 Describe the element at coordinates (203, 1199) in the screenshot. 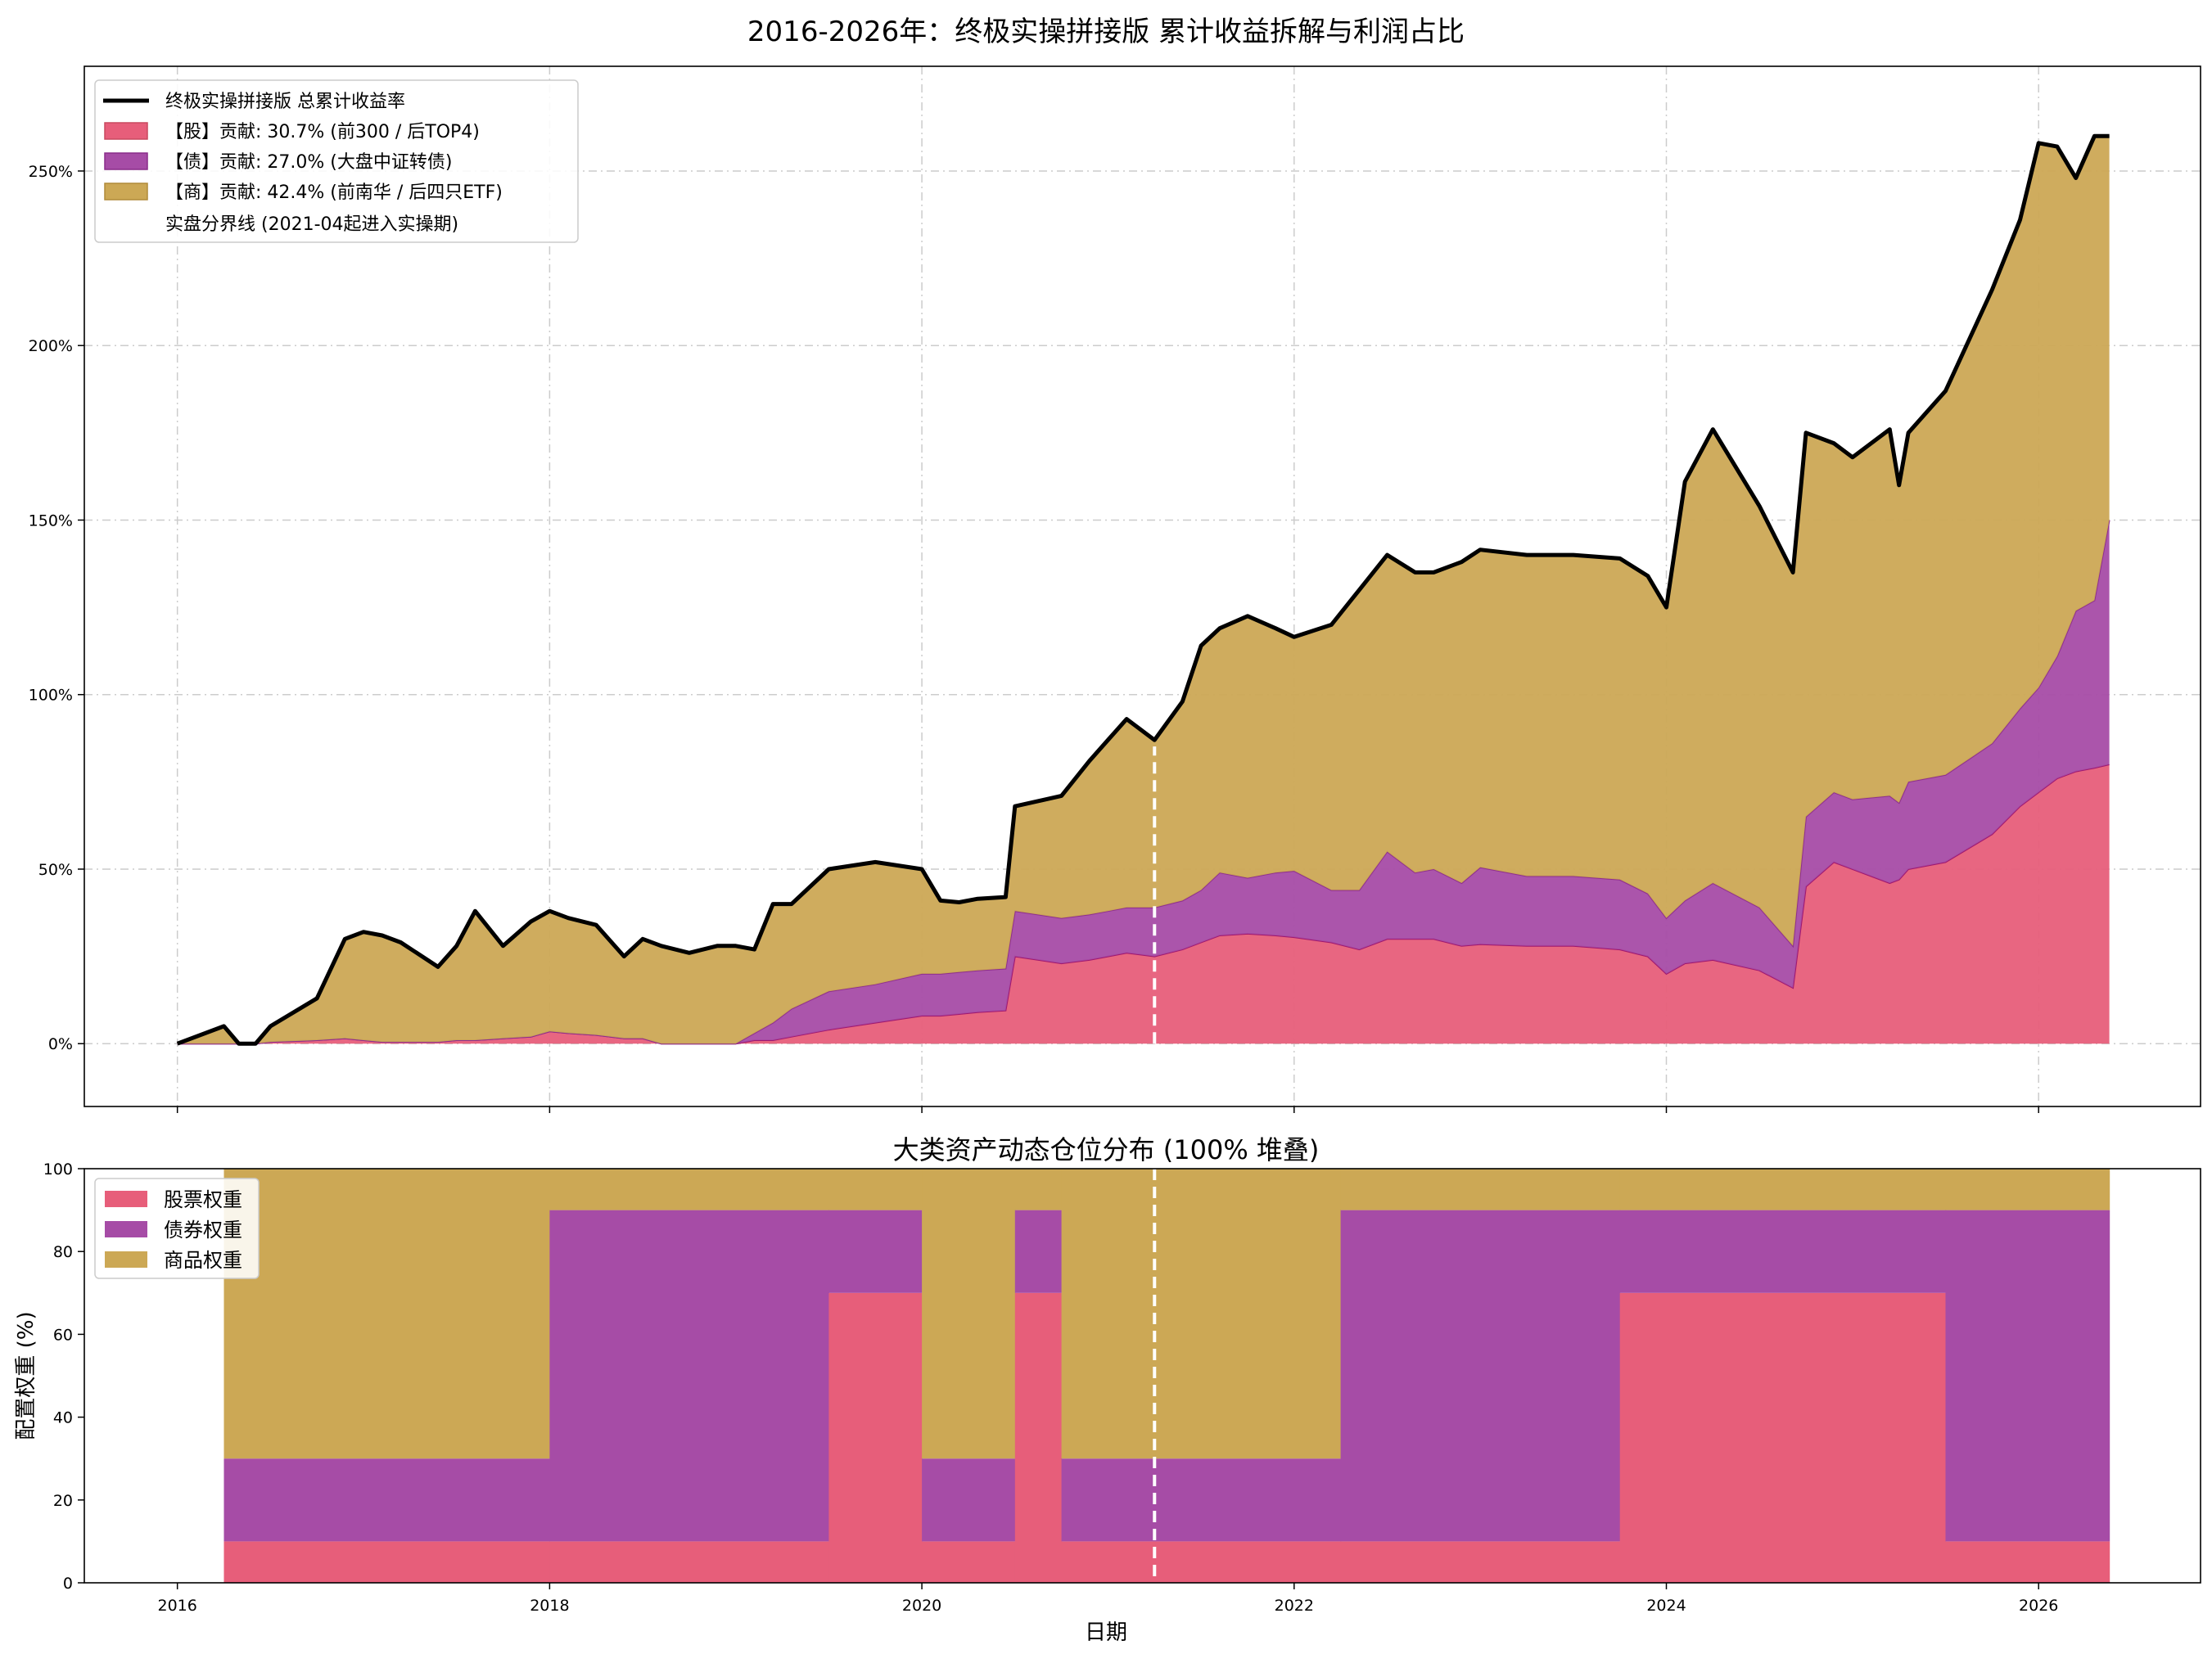

I see `legend-stock-weight-label: 股票权重` at that location.